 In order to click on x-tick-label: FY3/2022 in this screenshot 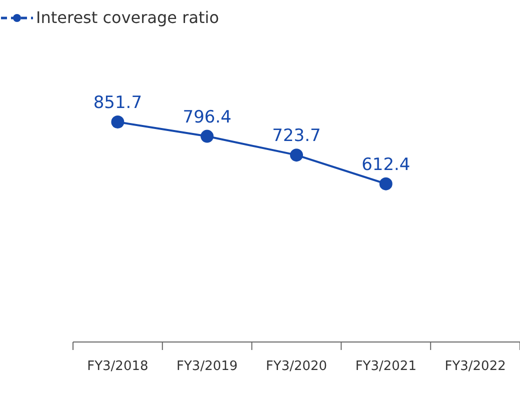, I will do `click(475, 366)`.